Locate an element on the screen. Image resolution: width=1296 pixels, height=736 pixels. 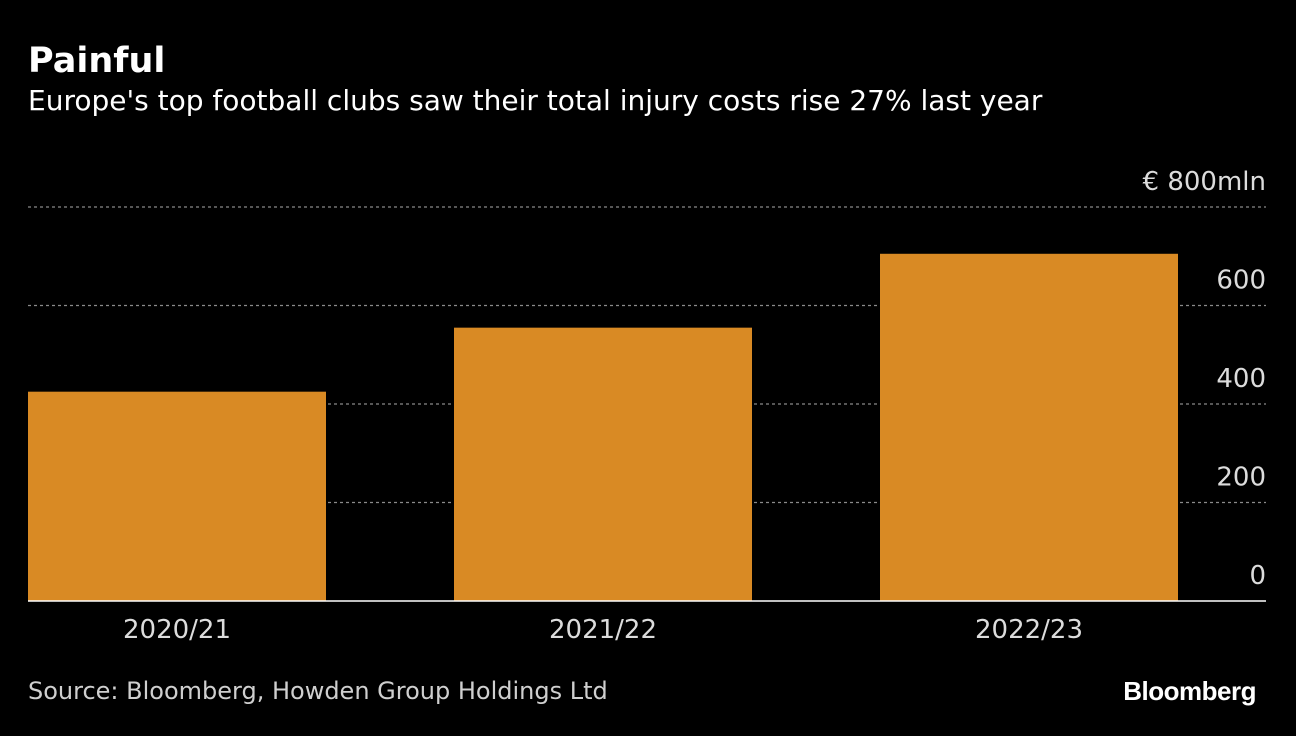
y-tick-label: € 800mln is located at coordinates (1204, 182).